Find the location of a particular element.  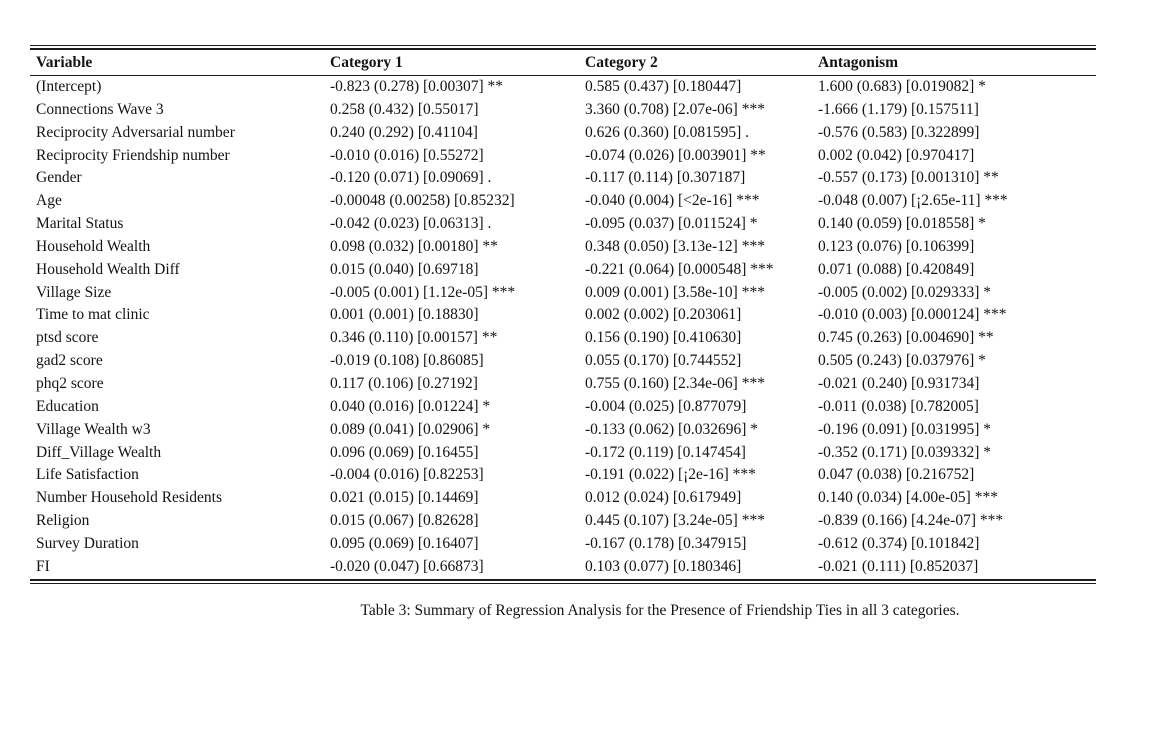

category1-cell: 0.040 (0.016) [0.01224] * is located at coordinates (410, 406).